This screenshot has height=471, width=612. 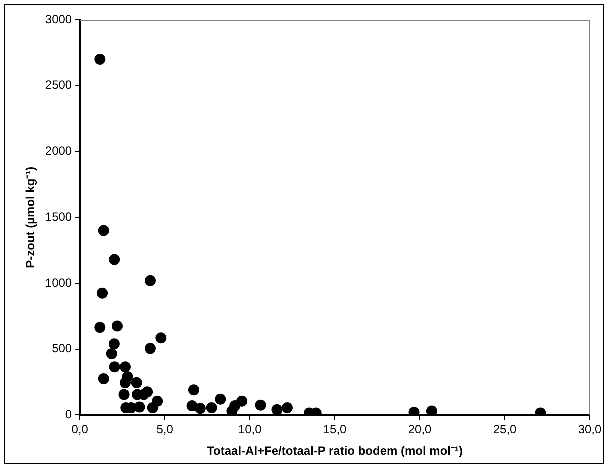 I want to click on x-tick-label: 5,0, so click(x=165, y=429).